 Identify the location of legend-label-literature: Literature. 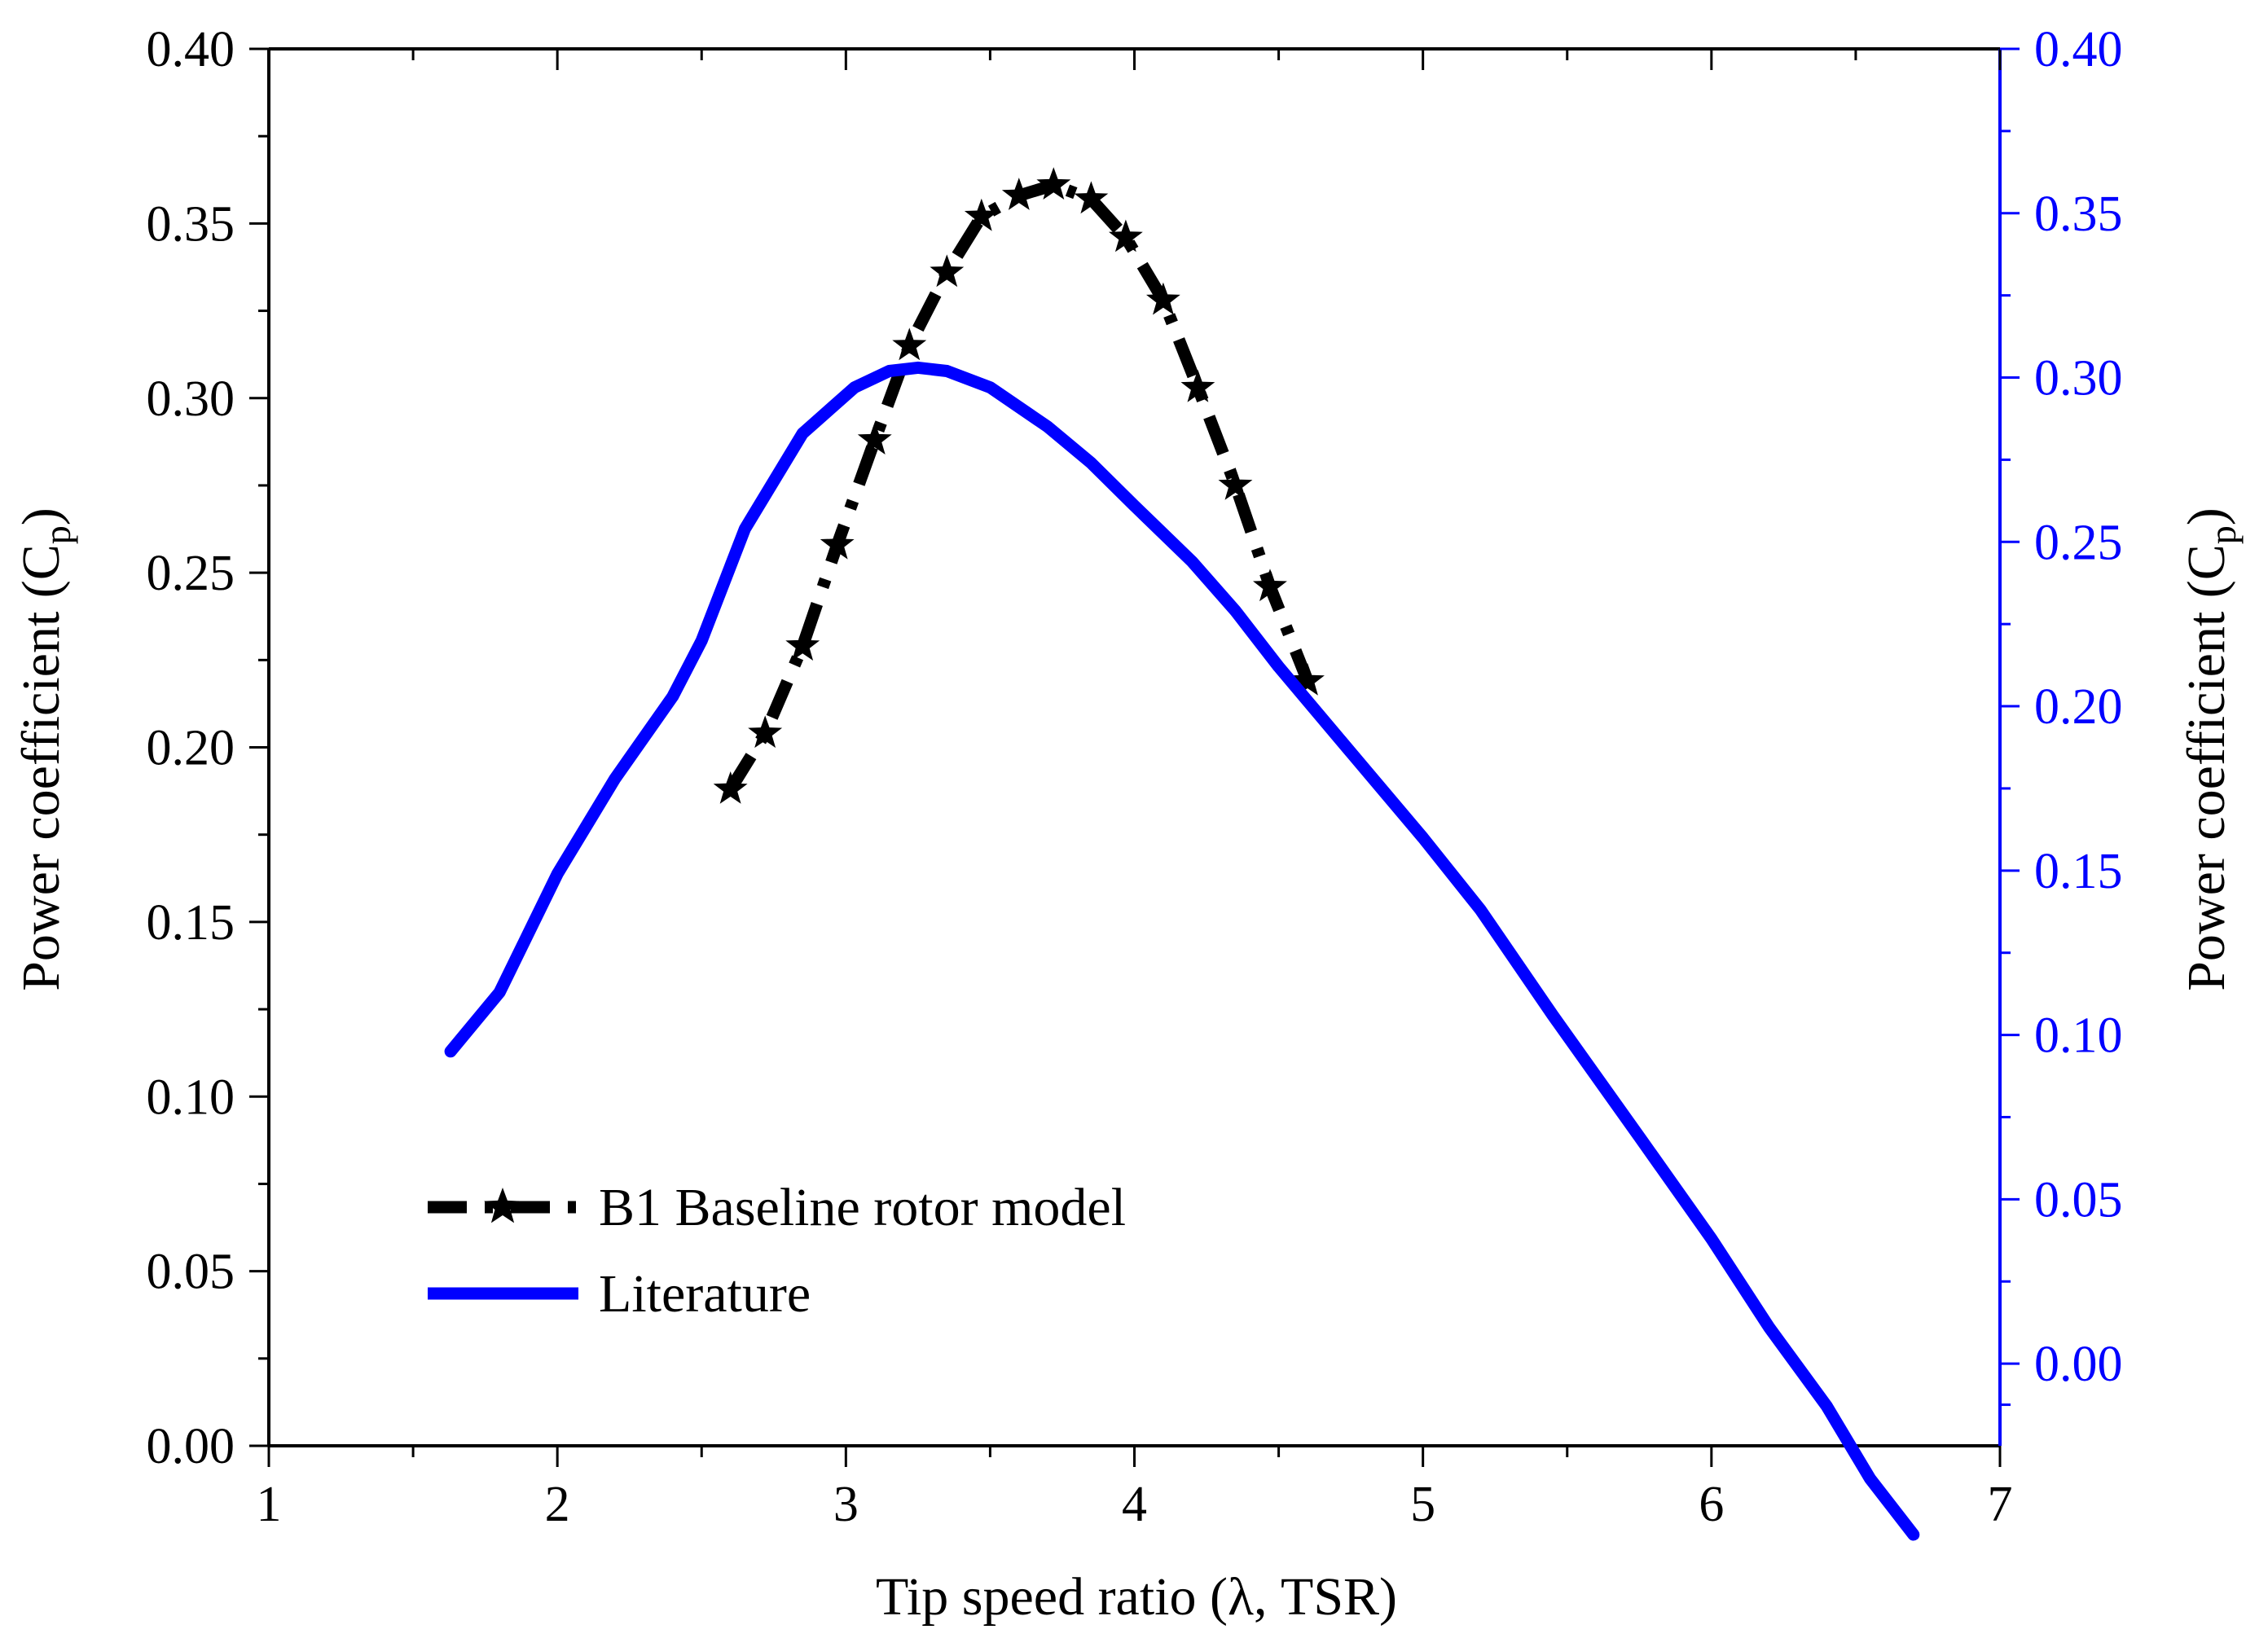
(705, 1294).